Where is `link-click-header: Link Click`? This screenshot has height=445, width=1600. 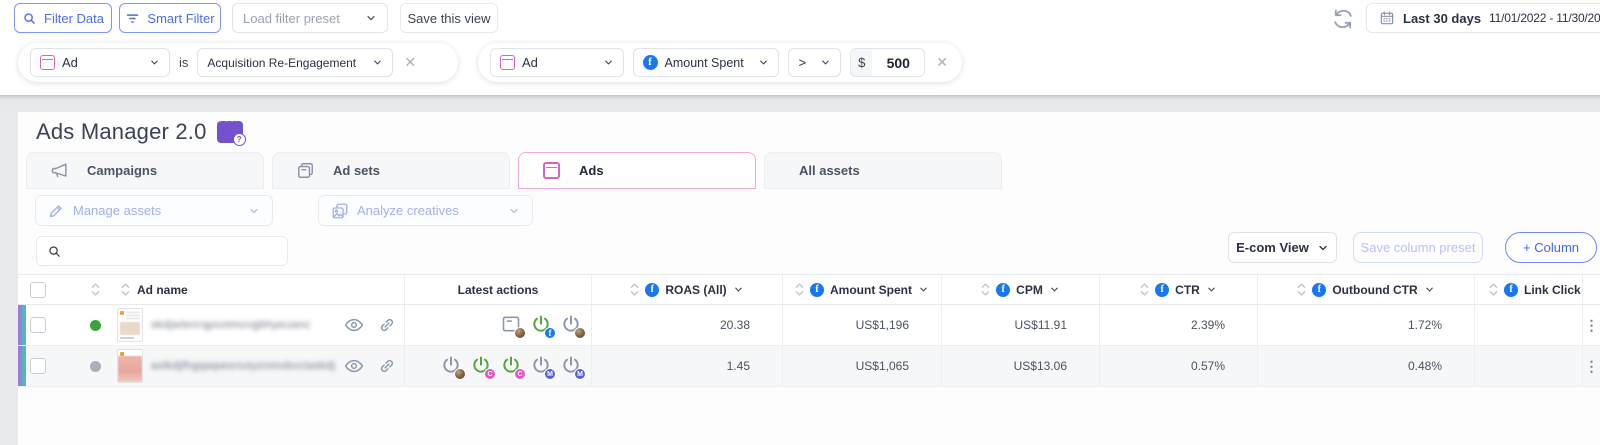 link-click-header: Link Click is located at coordinates (1529, 289).